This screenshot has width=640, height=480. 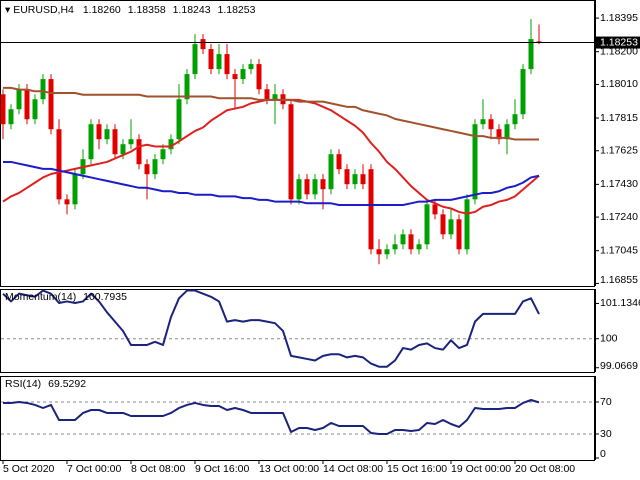 What do you see at coordinates (94, 469) in the screenshot?
I see `x-tick-label: 7 Oct 00:00` at bounding box center [94, 469].